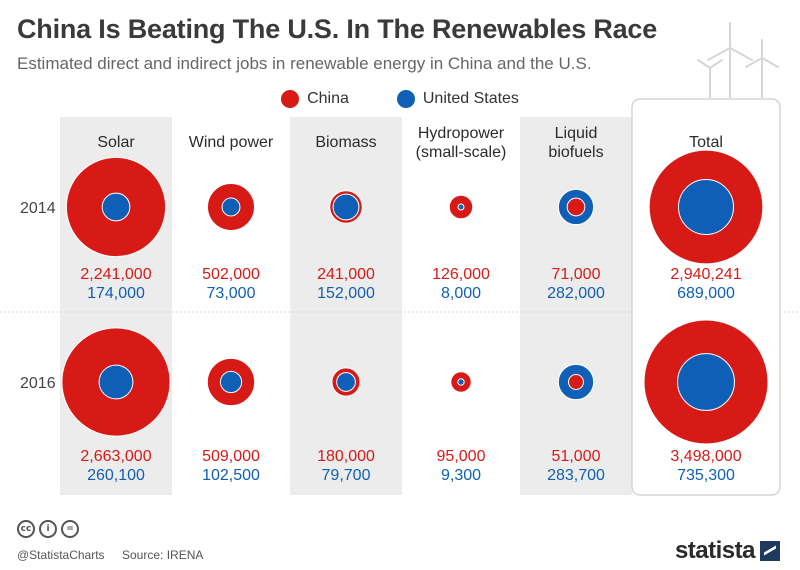 The image size is (800, 570). Describe the element at coordinates (70, 529) in the screenshot. I see `no-derivatives-icon: =` at that location.